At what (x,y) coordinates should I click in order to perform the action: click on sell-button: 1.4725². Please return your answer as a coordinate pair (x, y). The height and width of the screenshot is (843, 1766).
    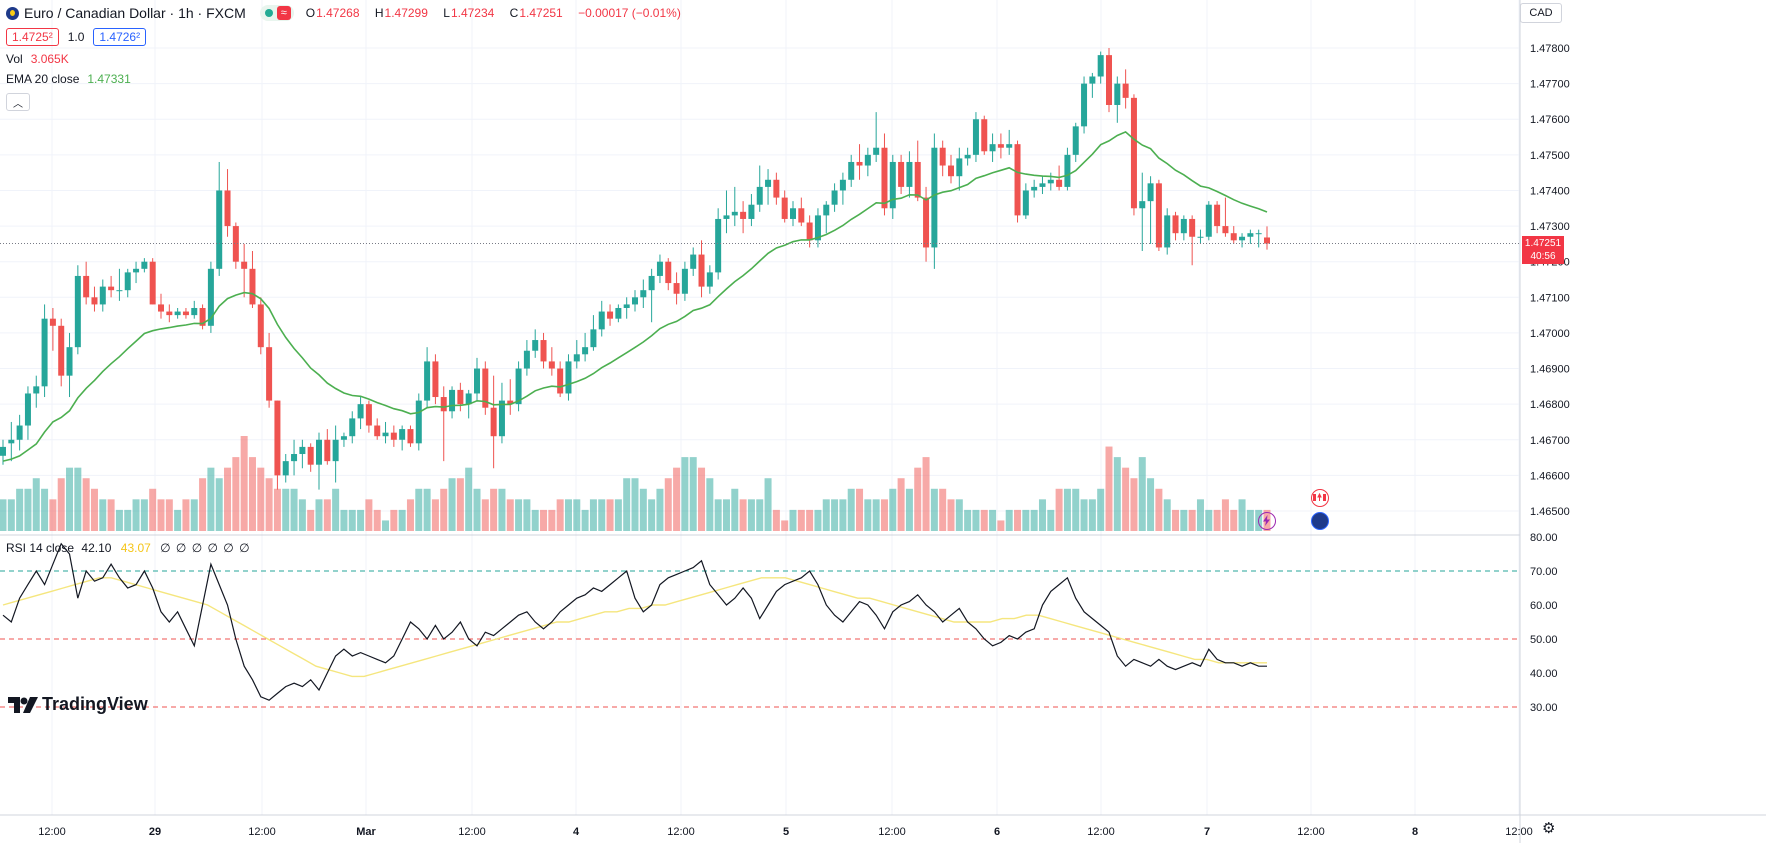
    Looking at the image, I should click on (32, 37).